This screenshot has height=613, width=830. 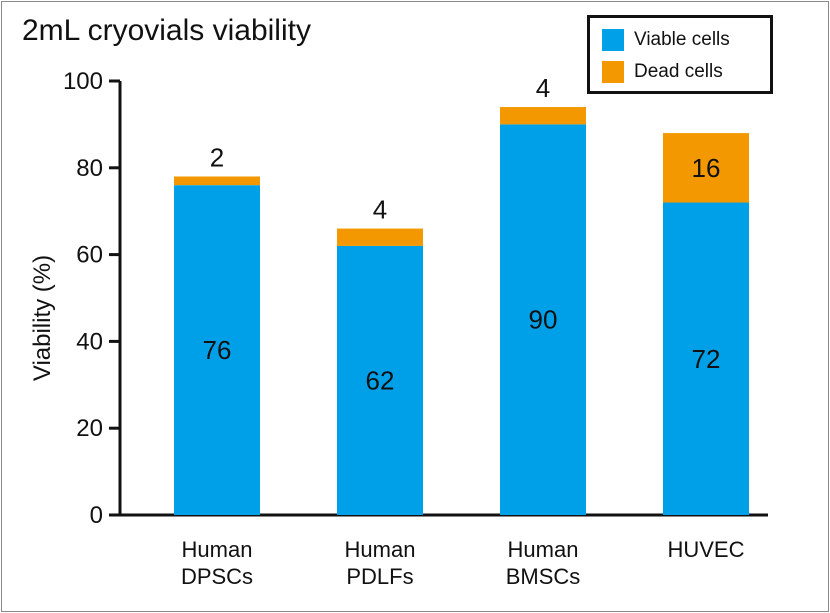 What do you see at coordinates (89, 255) in the screenshot?
I see `y-tick-label: 60` at bounding box center [89, 255].